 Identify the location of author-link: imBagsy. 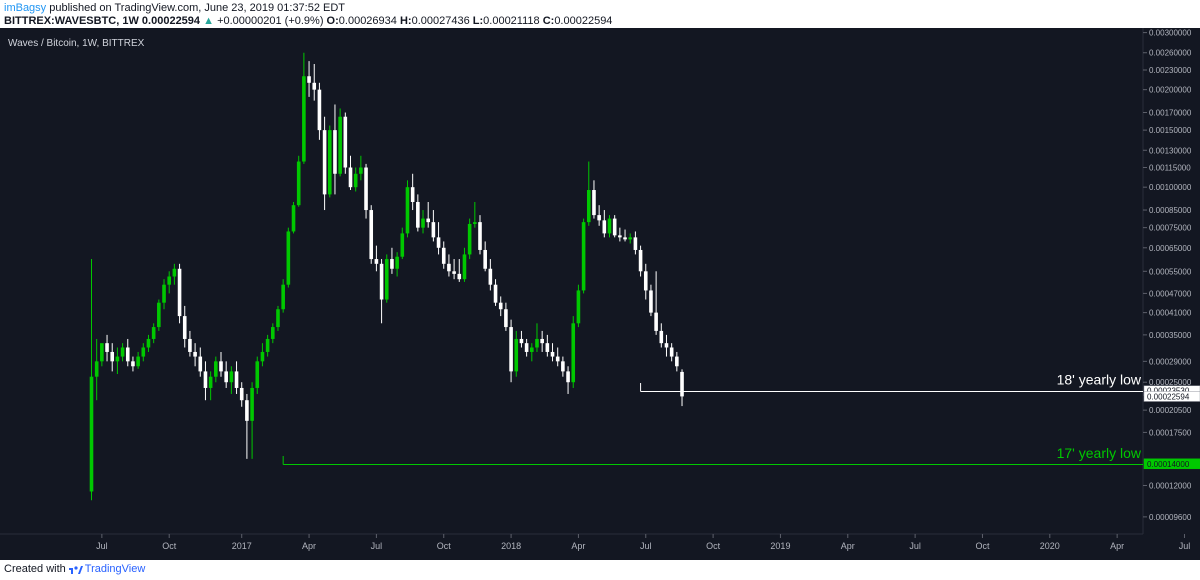
(25, 8).